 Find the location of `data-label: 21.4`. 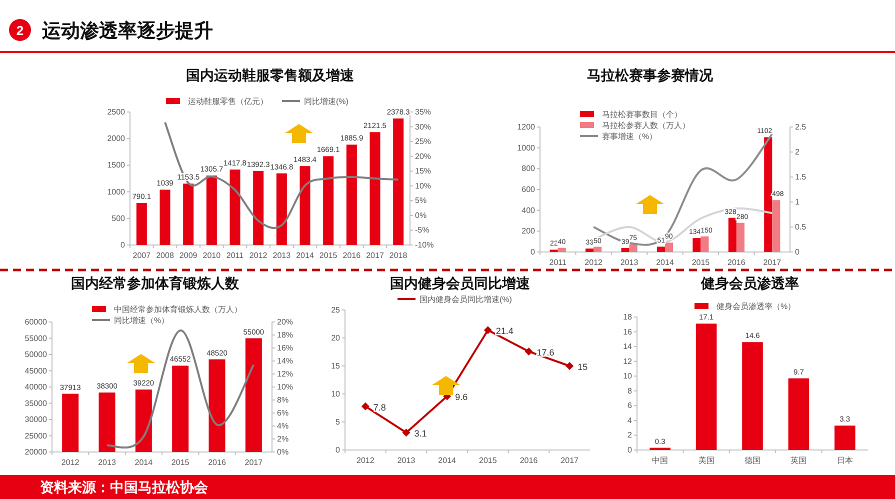

data-label: 21.4 is located at coordinates (505, 331).